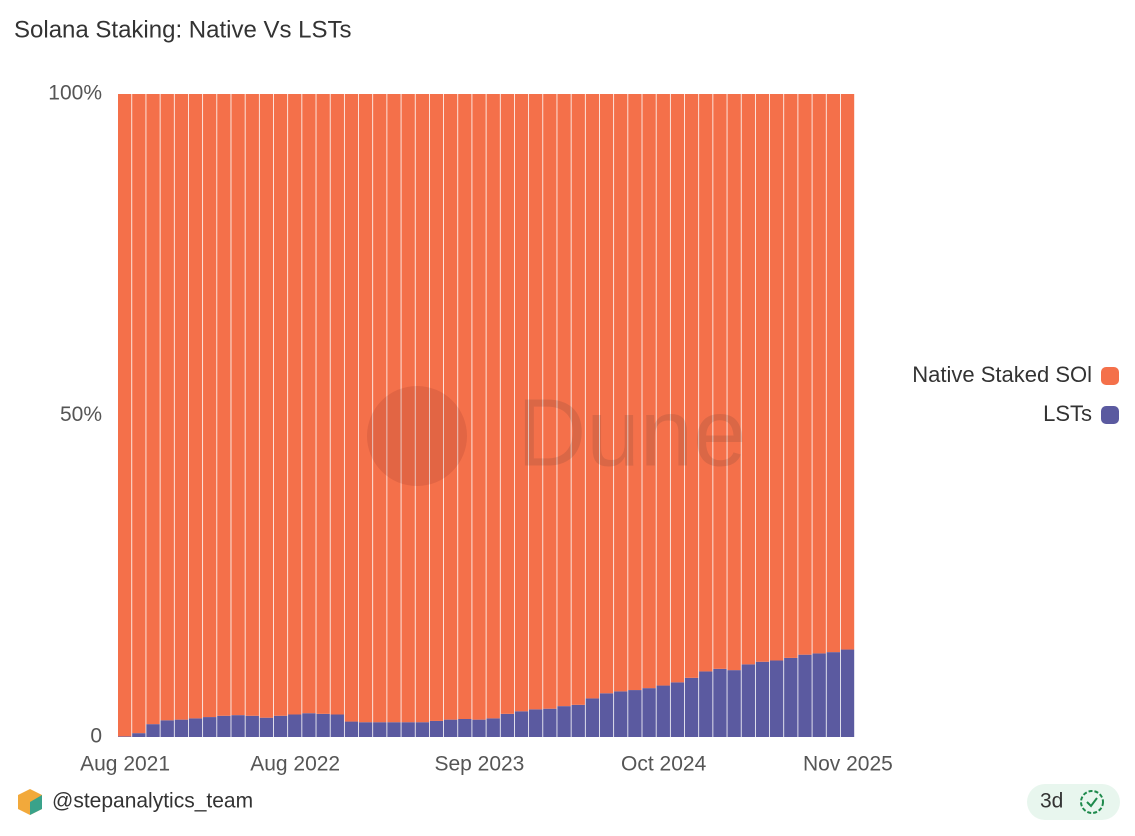 The image size is (1135, 836). I want to click on verified-check, so click(1092, 802).